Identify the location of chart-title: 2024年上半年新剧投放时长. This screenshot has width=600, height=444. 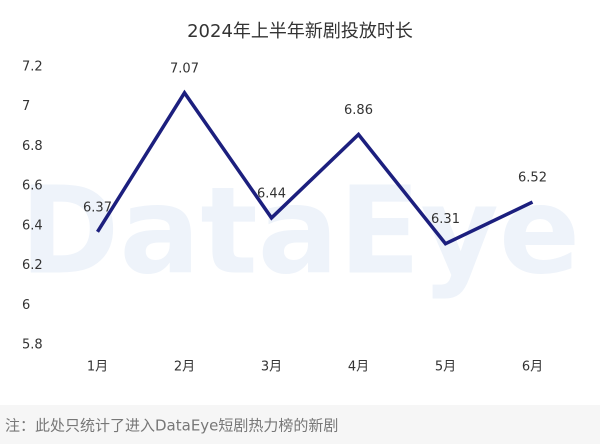
(300, 31).